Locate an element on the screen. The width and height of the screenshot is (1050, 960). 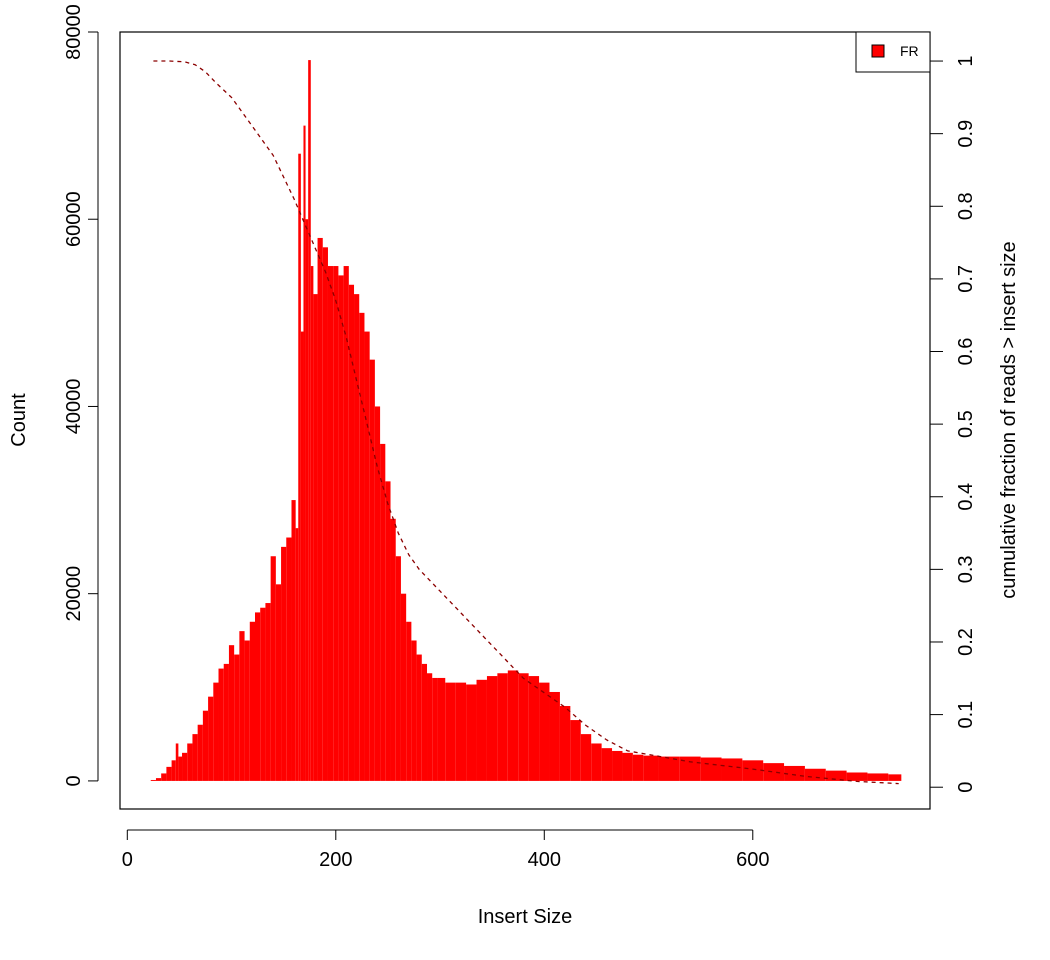
x-axis: 0 200 400 600 is located at coordinates (445, 850).